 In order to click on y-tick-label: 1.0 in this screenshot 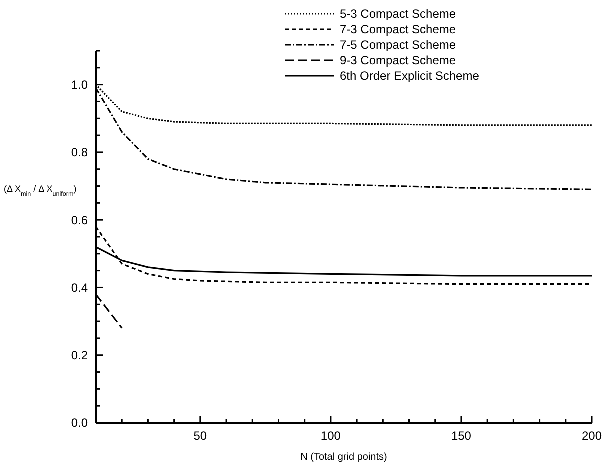, I will do `click(79, 85)`.